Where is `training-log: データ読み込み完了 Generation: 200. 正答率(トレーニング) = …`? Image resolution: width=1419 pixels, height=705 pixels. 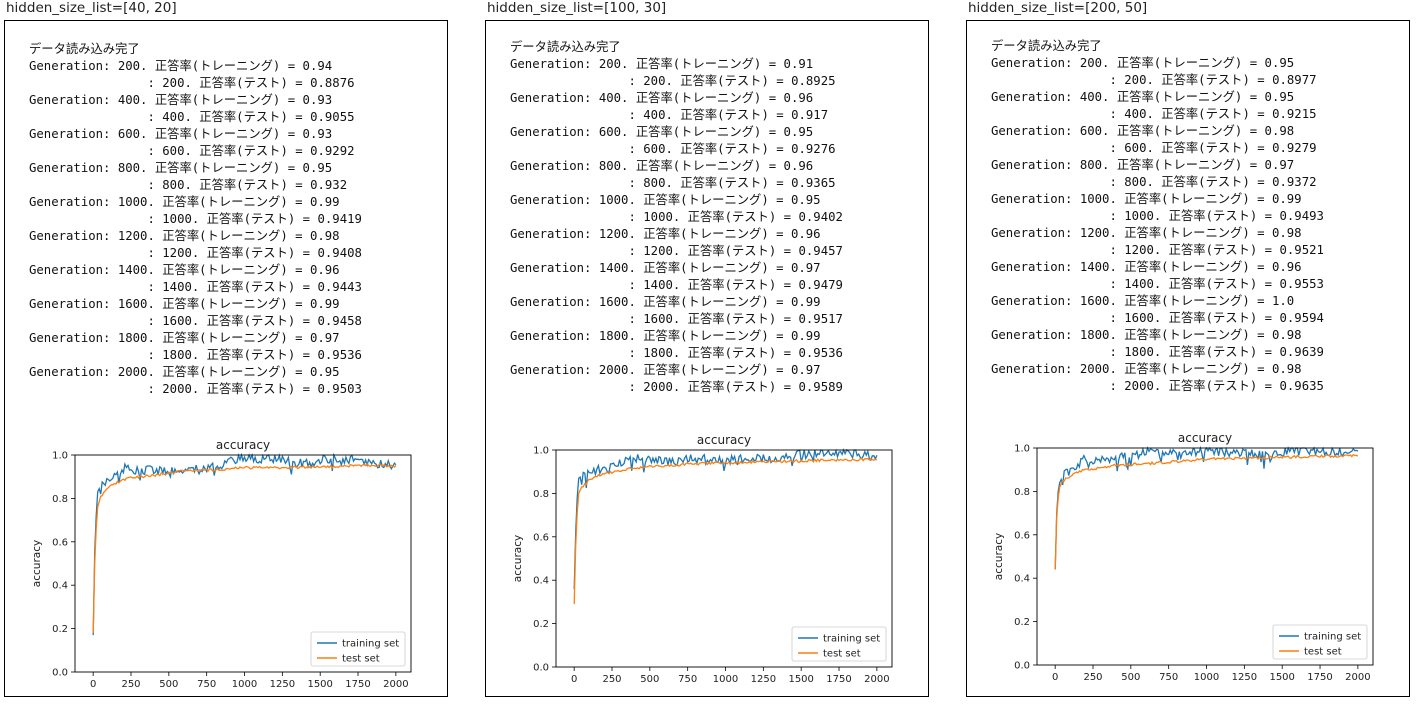
training-log: データ読み込み完了 Generation: 200. 正答率(トレーニング) = … is located at coordinates (1157, 216).